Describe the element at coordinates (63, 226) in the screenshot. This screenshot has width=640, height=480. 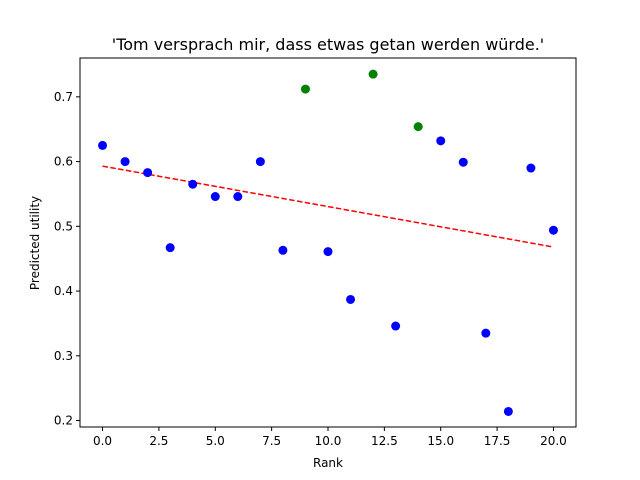
I see `y-tick-label: 0.5` at that location.